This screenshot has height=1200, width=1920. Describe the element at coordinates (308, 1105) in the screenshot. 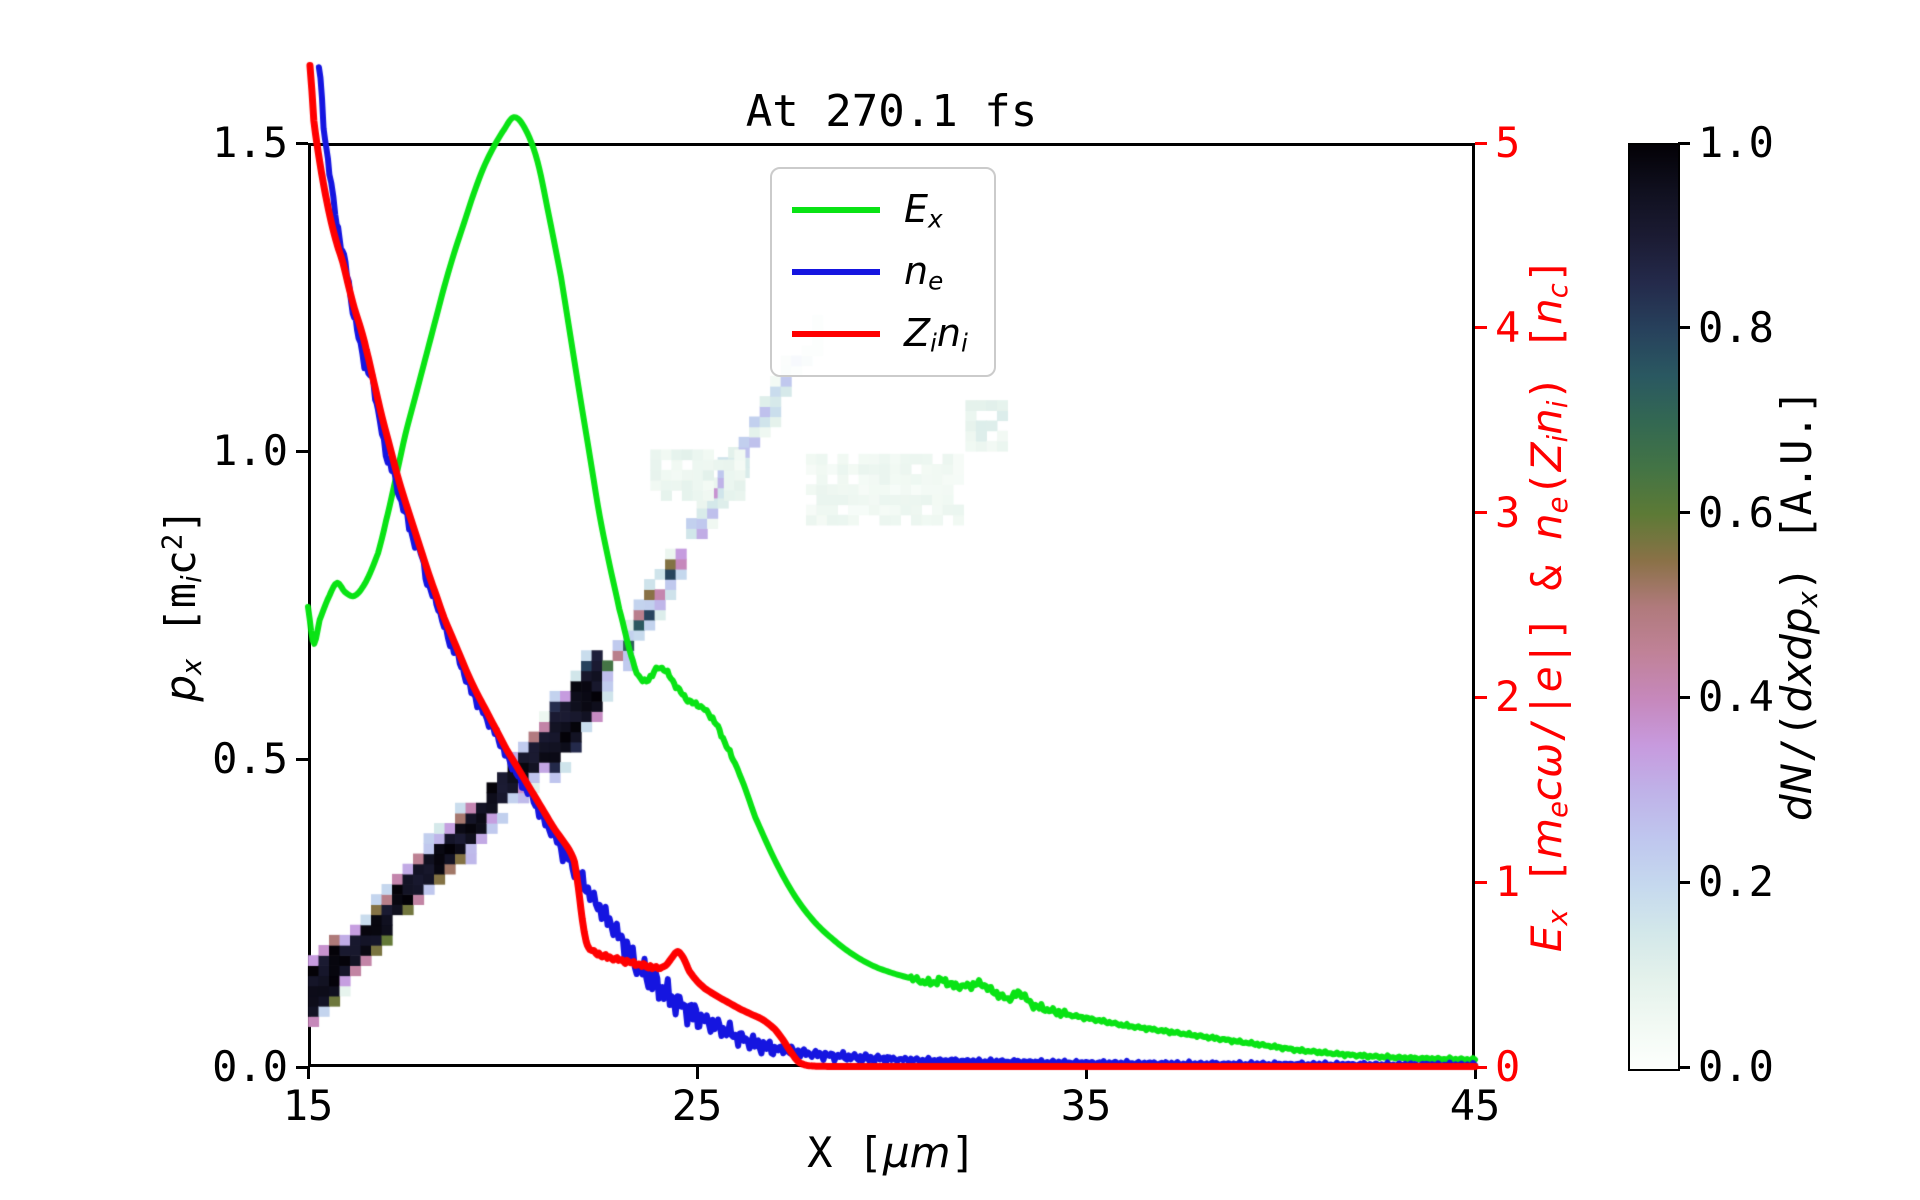

I see `x-tick-label: 15` at that location.